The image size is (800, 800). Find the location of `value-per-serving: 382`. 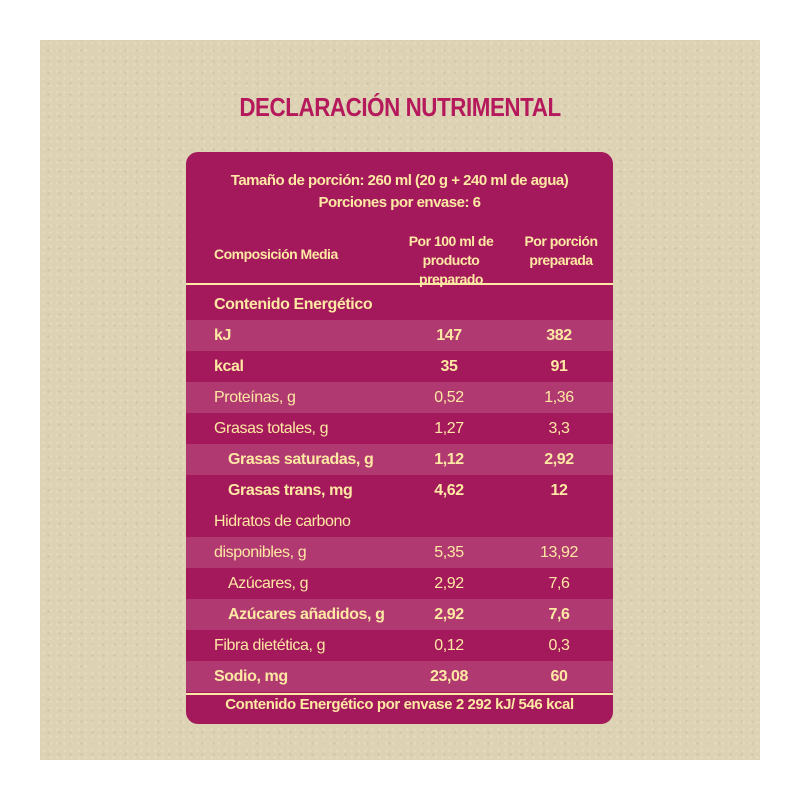

value-per-serving: 382 is located at coordinates (559, 335).